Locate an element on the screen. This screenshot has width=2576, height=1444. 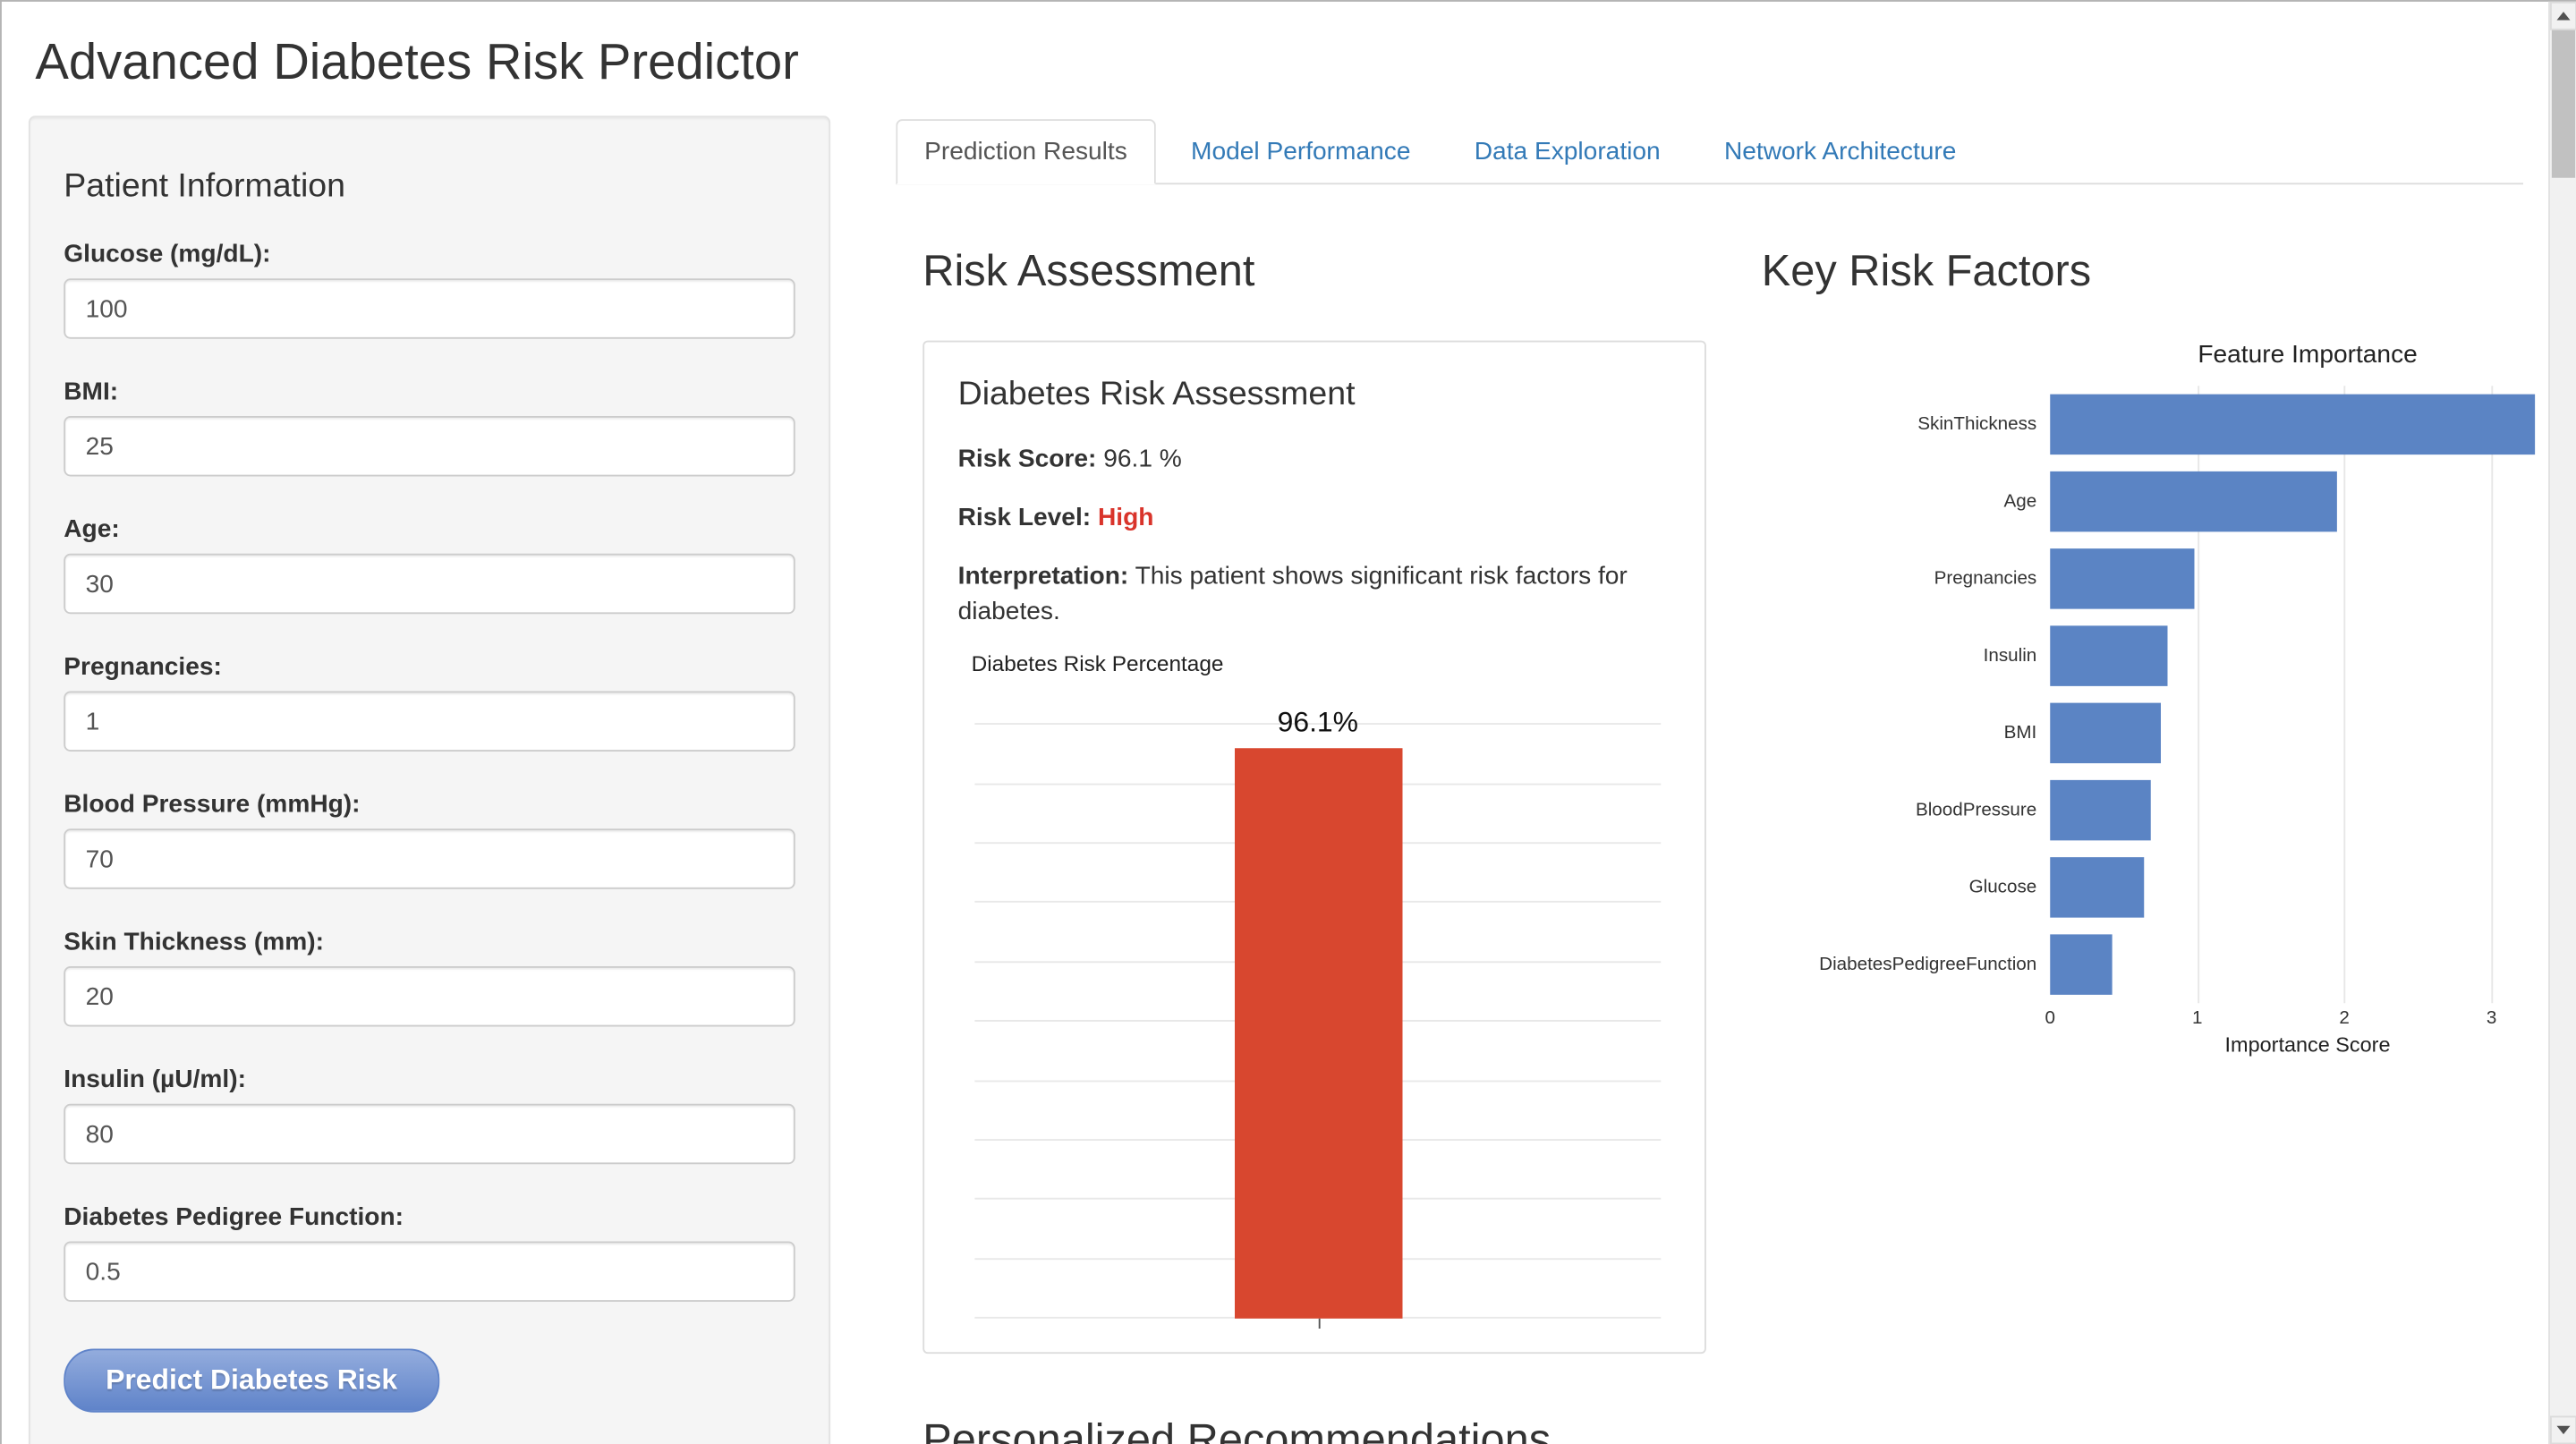
personalized-recommendations-title: Personalized Recommendations is located at coordinates (1237, 1429).